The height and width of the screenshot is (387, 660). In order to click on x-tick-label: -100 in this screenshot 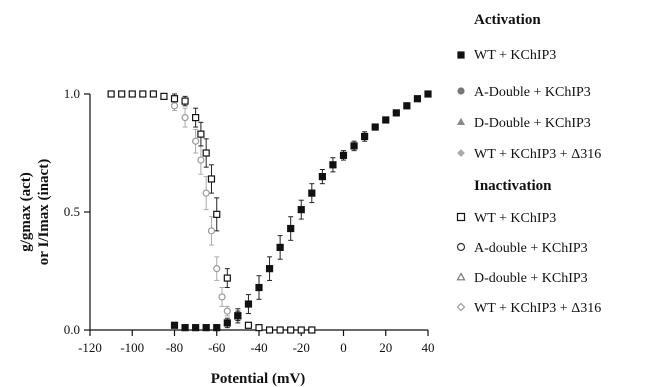, I will do `click(132, 347)`.